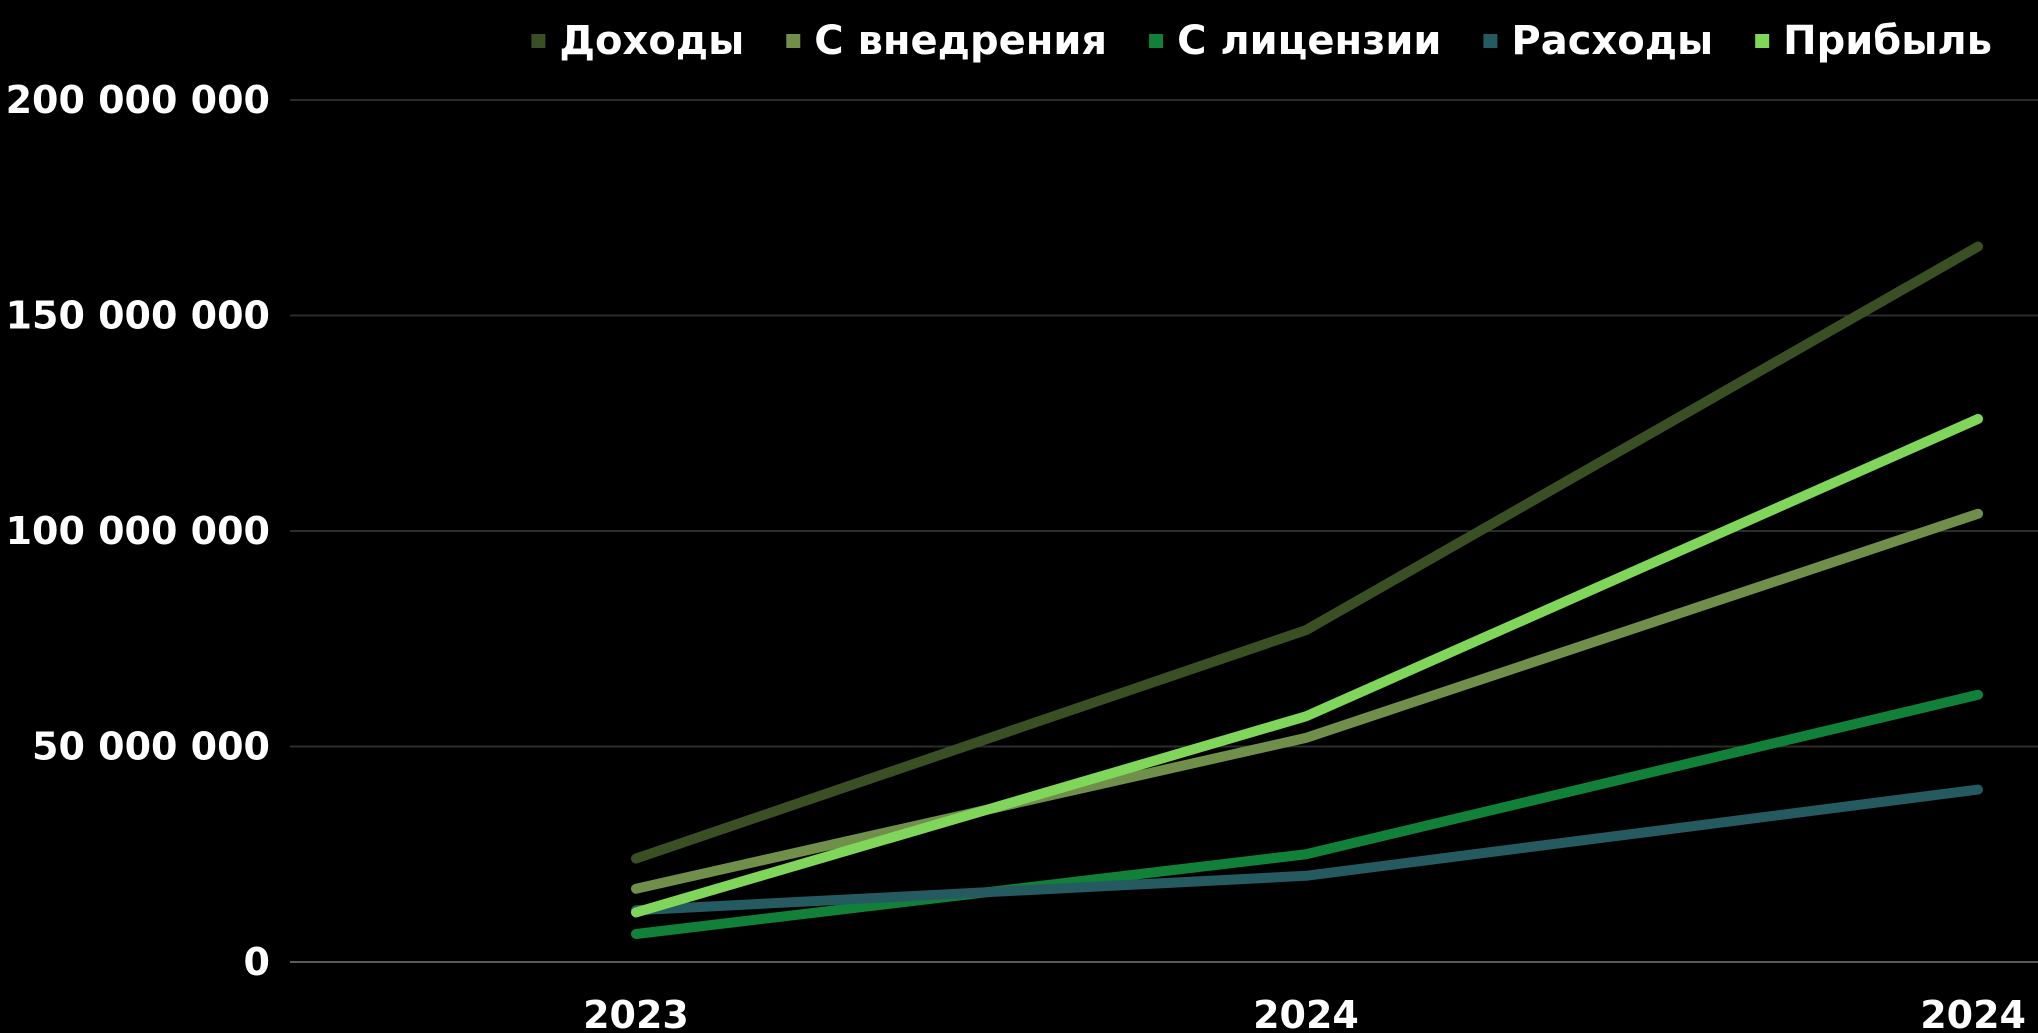 Image resolution: width=2038 pixels, height=1033 pixels. Describe the element at coordinates (1612, 41) in the screenshot. I see `legend-label: Расходы` at that location.